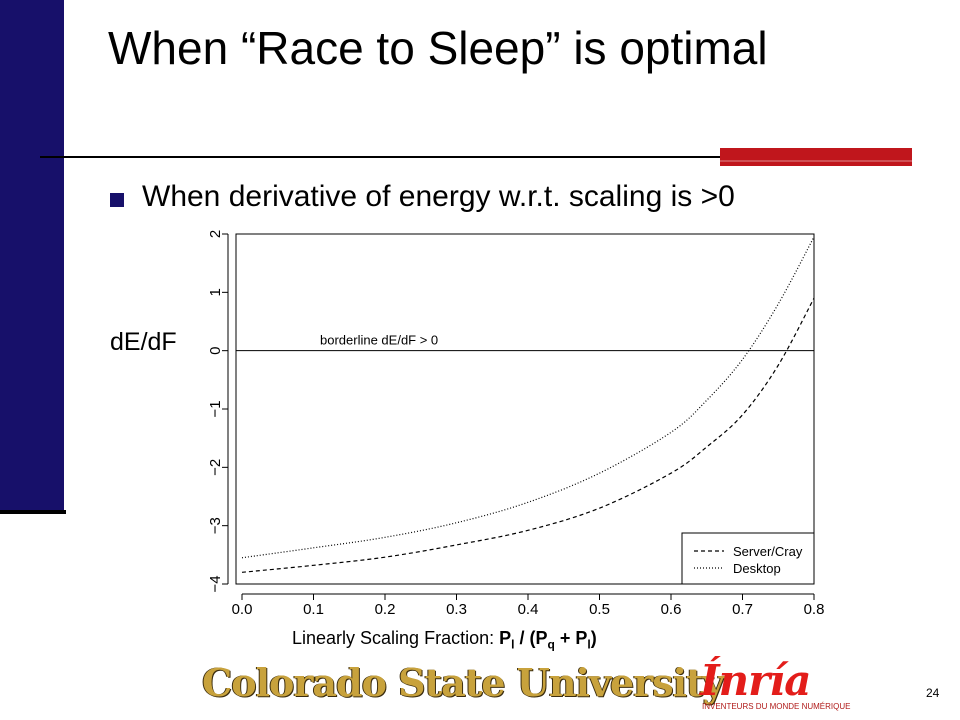 The height and width of the screenshot is (720, 960). What do you see at coordinates (671, 609) in the screenshot?
I see `x-tick-label: 0.6` at bounding box center [671, 609].